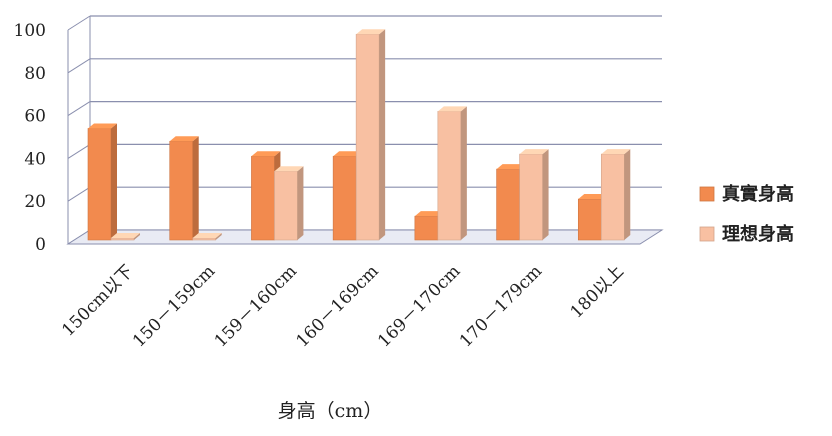 The height and width of the screenshot is (436, 832). I want to click on x-tick-label: 169－170cm, so click(419, 306).